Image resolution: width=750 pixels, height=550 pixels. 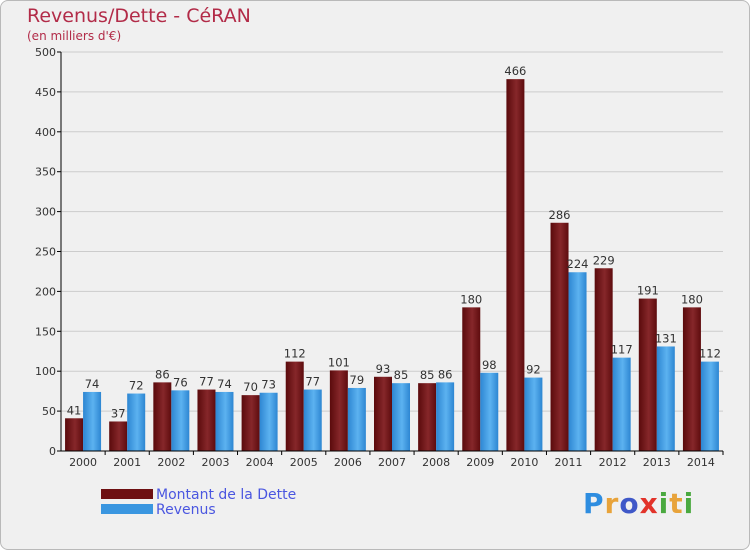 What do you see at coordinates (215, 462) in the screenshot?
I see `x-tick-label: 2003` at bounding box center [215, 462].